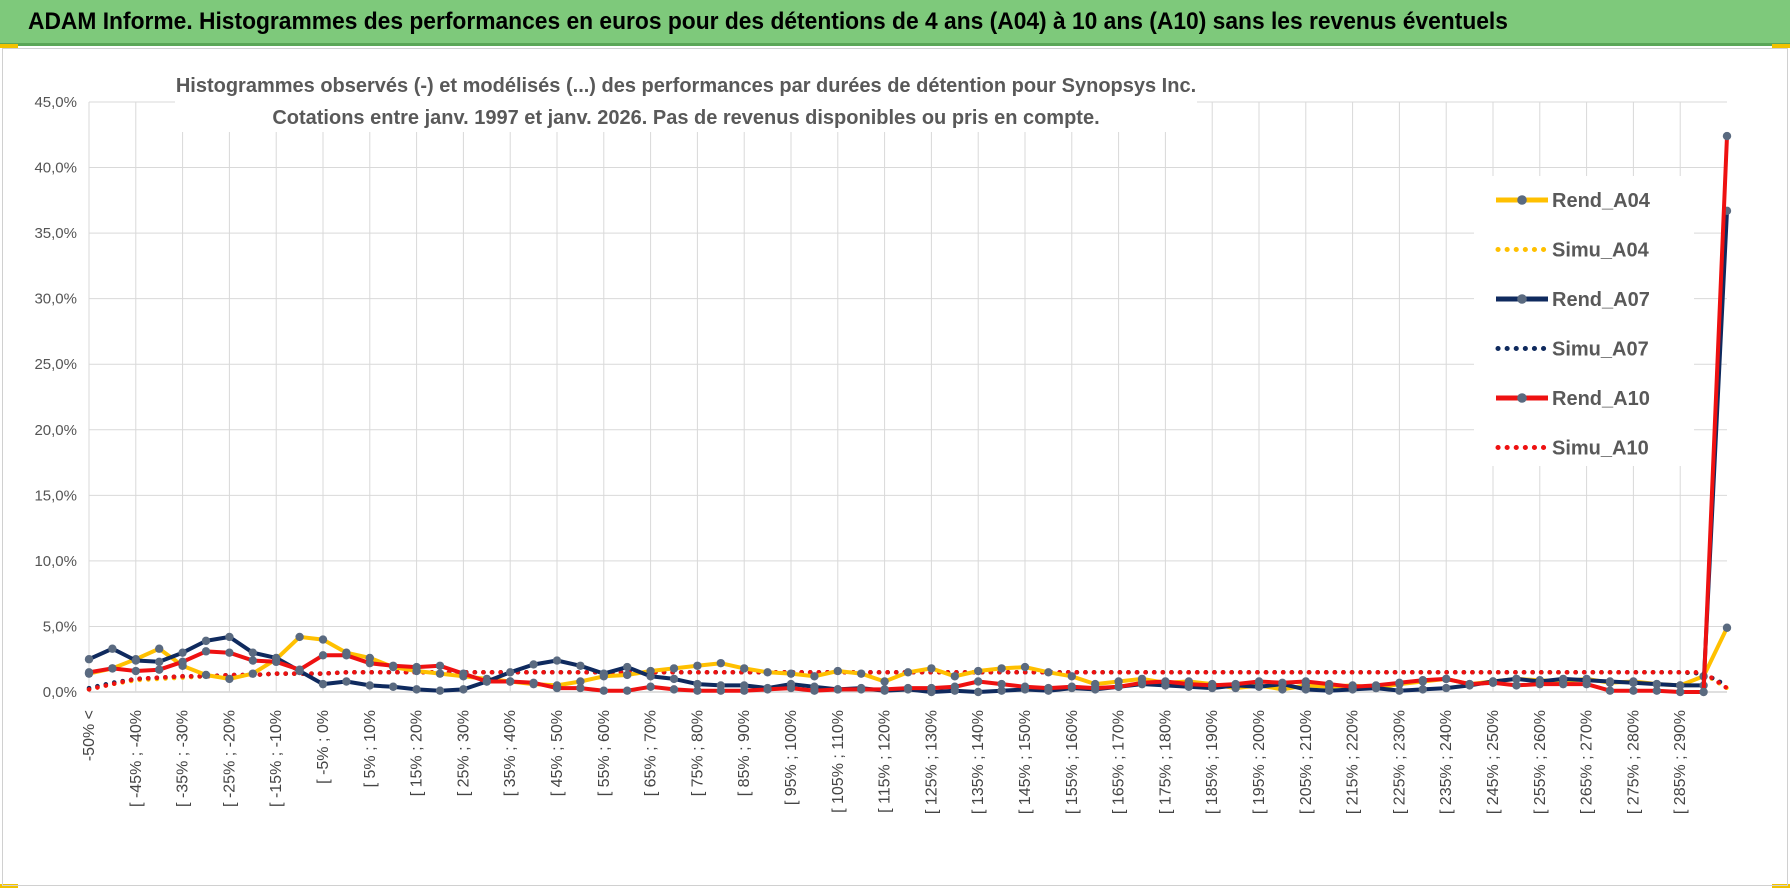 The width and height of the screenshot is (1790, 888). I want to click on legend-label-rend-a04: Rend_A04, so click(1601, 201).